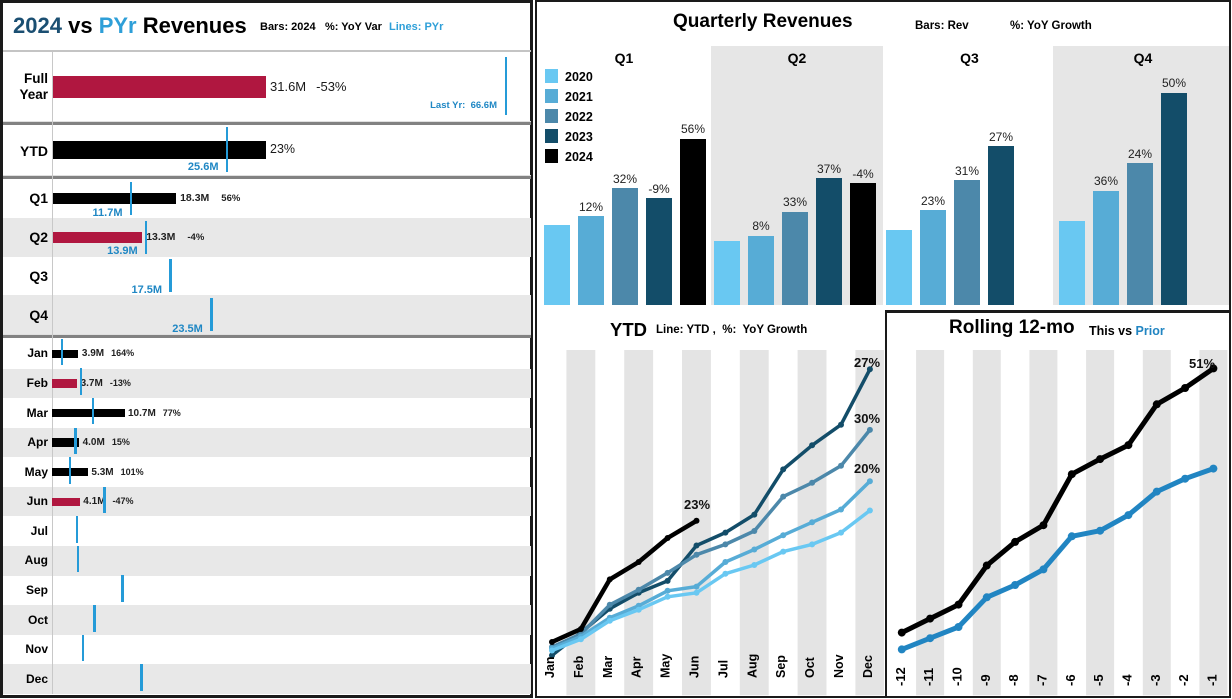  What do you see at coordinates (867, 468) in the screenshot?
I see `svg-text: 20%` at bounding box center [867, 468].